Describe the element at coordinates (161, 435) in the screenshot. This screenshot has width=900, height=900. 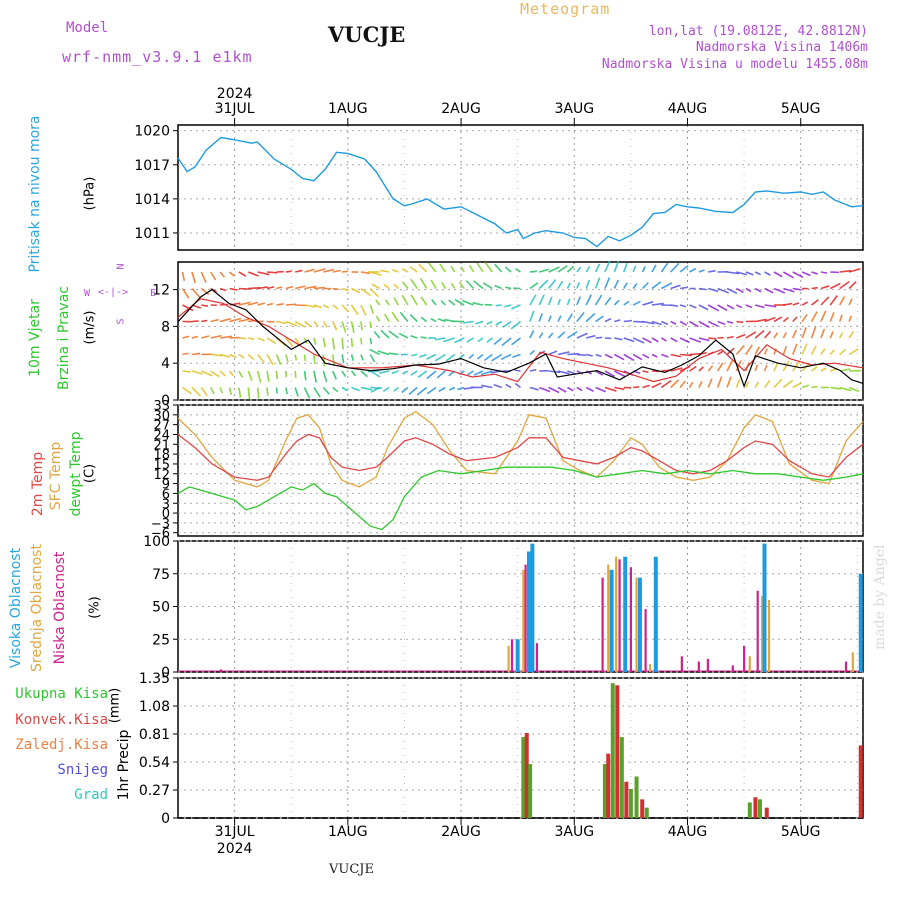
I see `y-tick-label-2: 24` at that location.